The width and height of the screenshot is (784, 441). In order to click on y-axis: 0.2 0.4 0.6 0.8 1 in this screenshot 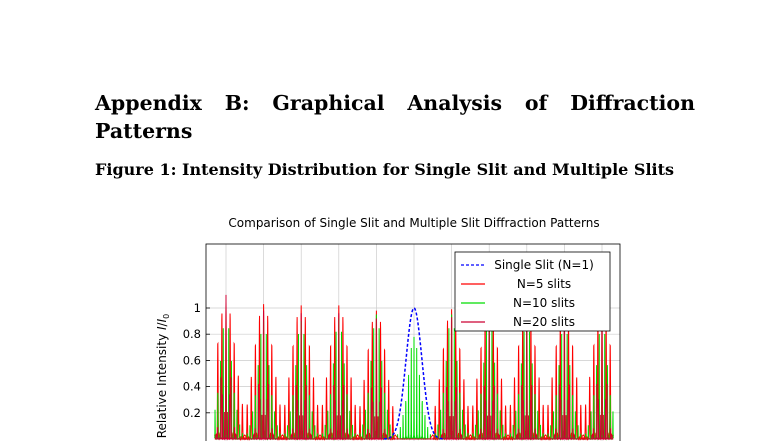, I will do `click(196, 360)`.